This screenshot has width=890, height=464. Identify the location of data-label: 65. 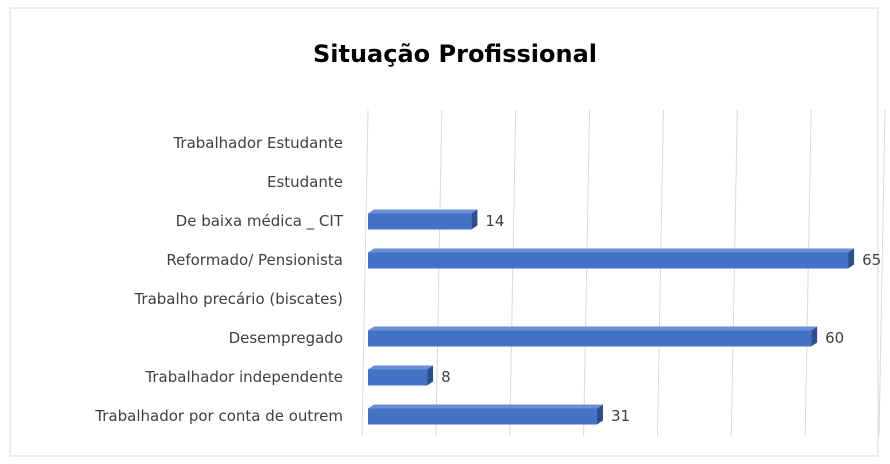
(871, 260).